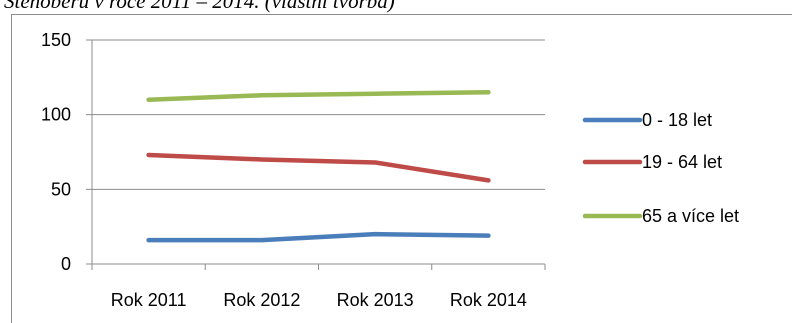 Image resolution: width=792 pixels, height=323 pixels. What do you see at coordinates (66, 264) in the screenshot?
I see `y-tick-label: 0` at bounding box center [66, 264].